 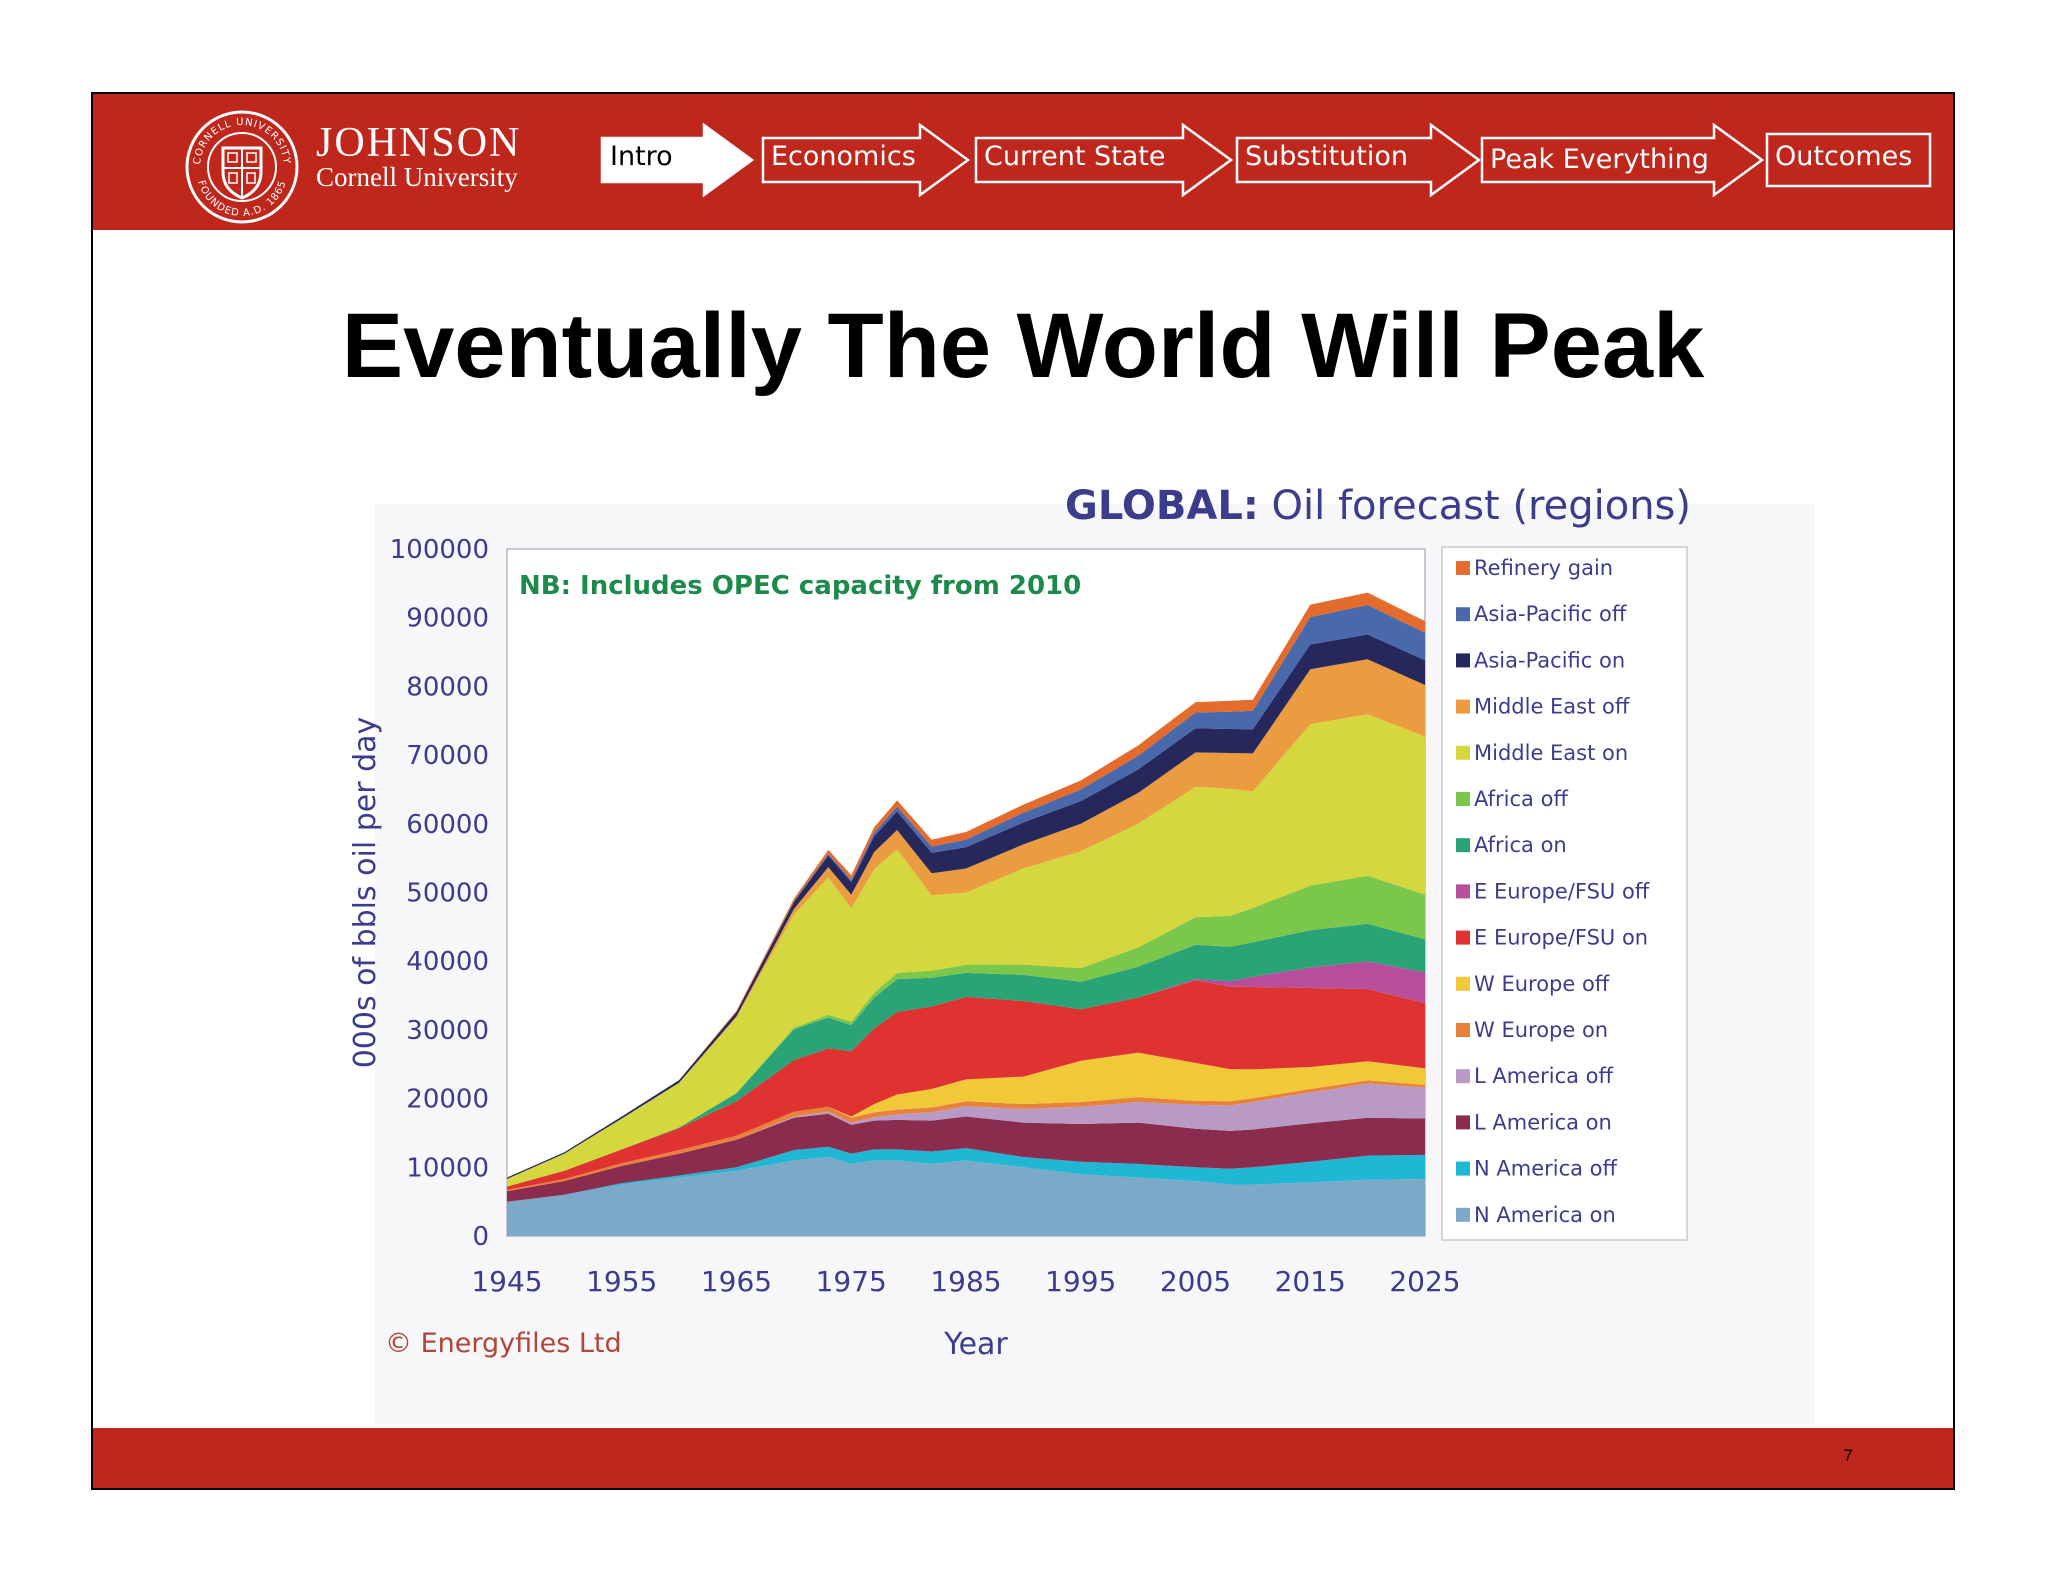 What do you see at coordinates (1599, 159) in the screenshot?
I see `nav-step-label: Peak Everything` at bounding box center [1599, 159].